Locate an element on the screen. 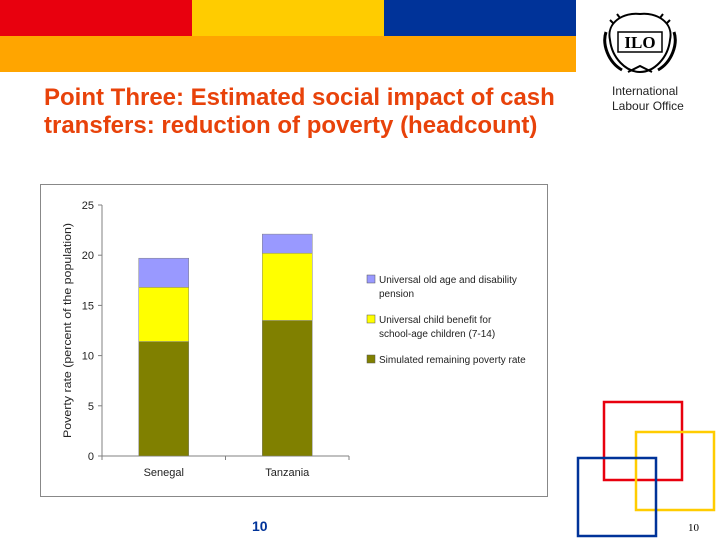 This screenshot has height=540, width=720. y-tick-label: 20 is located at coordinates (88, 256).